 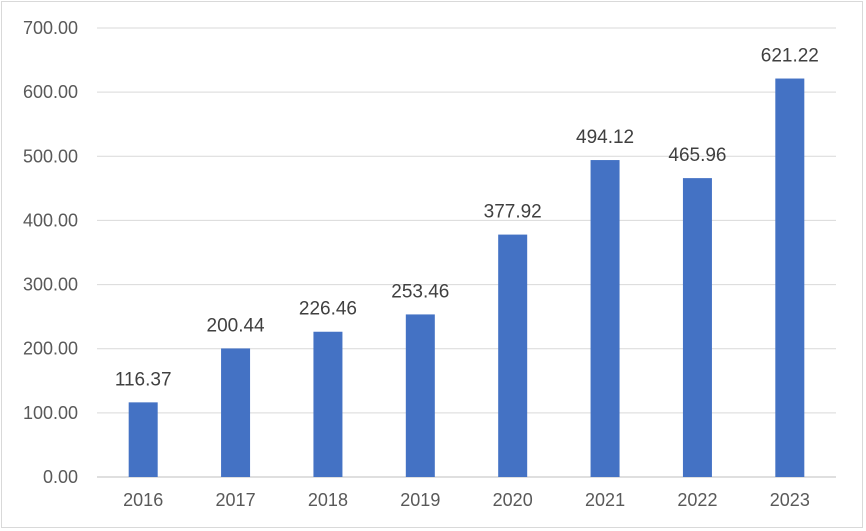 What do you see at coordinates (50, 156) in the screenshot?
I see `y-tick-label: 500.00` at bounding box center [50, 156].